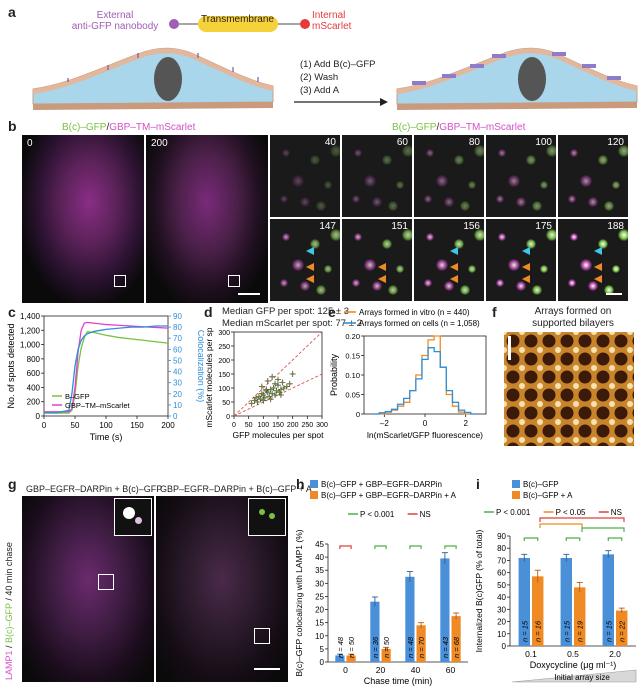  I want to click on panel-g-header-left: GBP–EGFR–DARPin + B(c)–GFP, so click(94, 489).